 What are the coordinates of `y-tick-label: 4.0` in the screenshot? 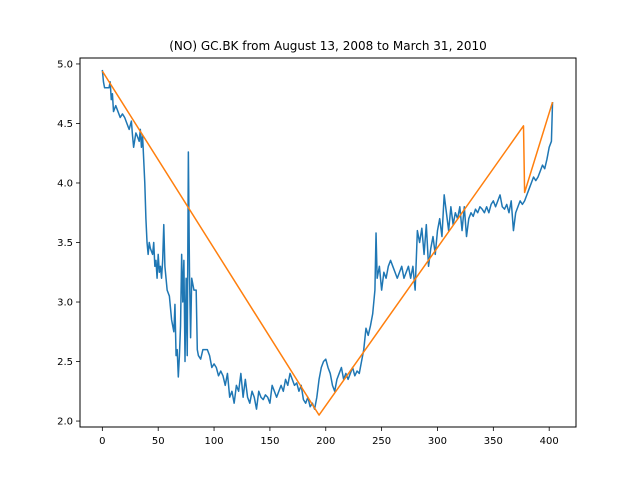 It's located at (65, 183).